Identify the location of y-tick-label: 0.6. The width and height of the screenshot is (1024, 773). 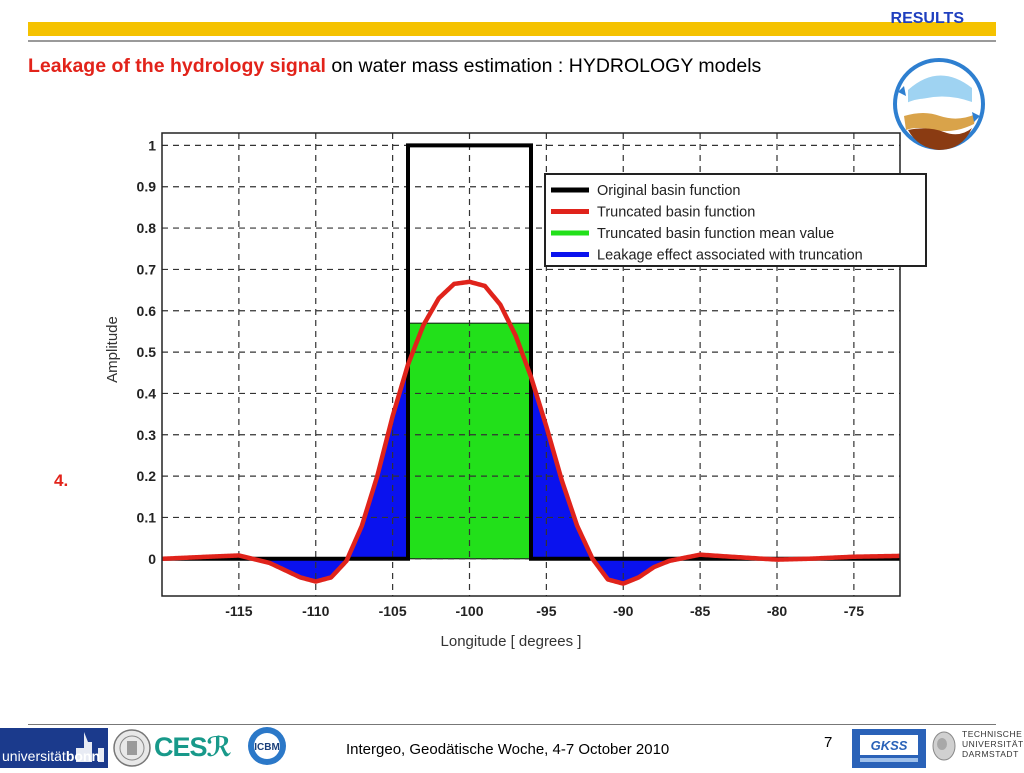
(147, 311).